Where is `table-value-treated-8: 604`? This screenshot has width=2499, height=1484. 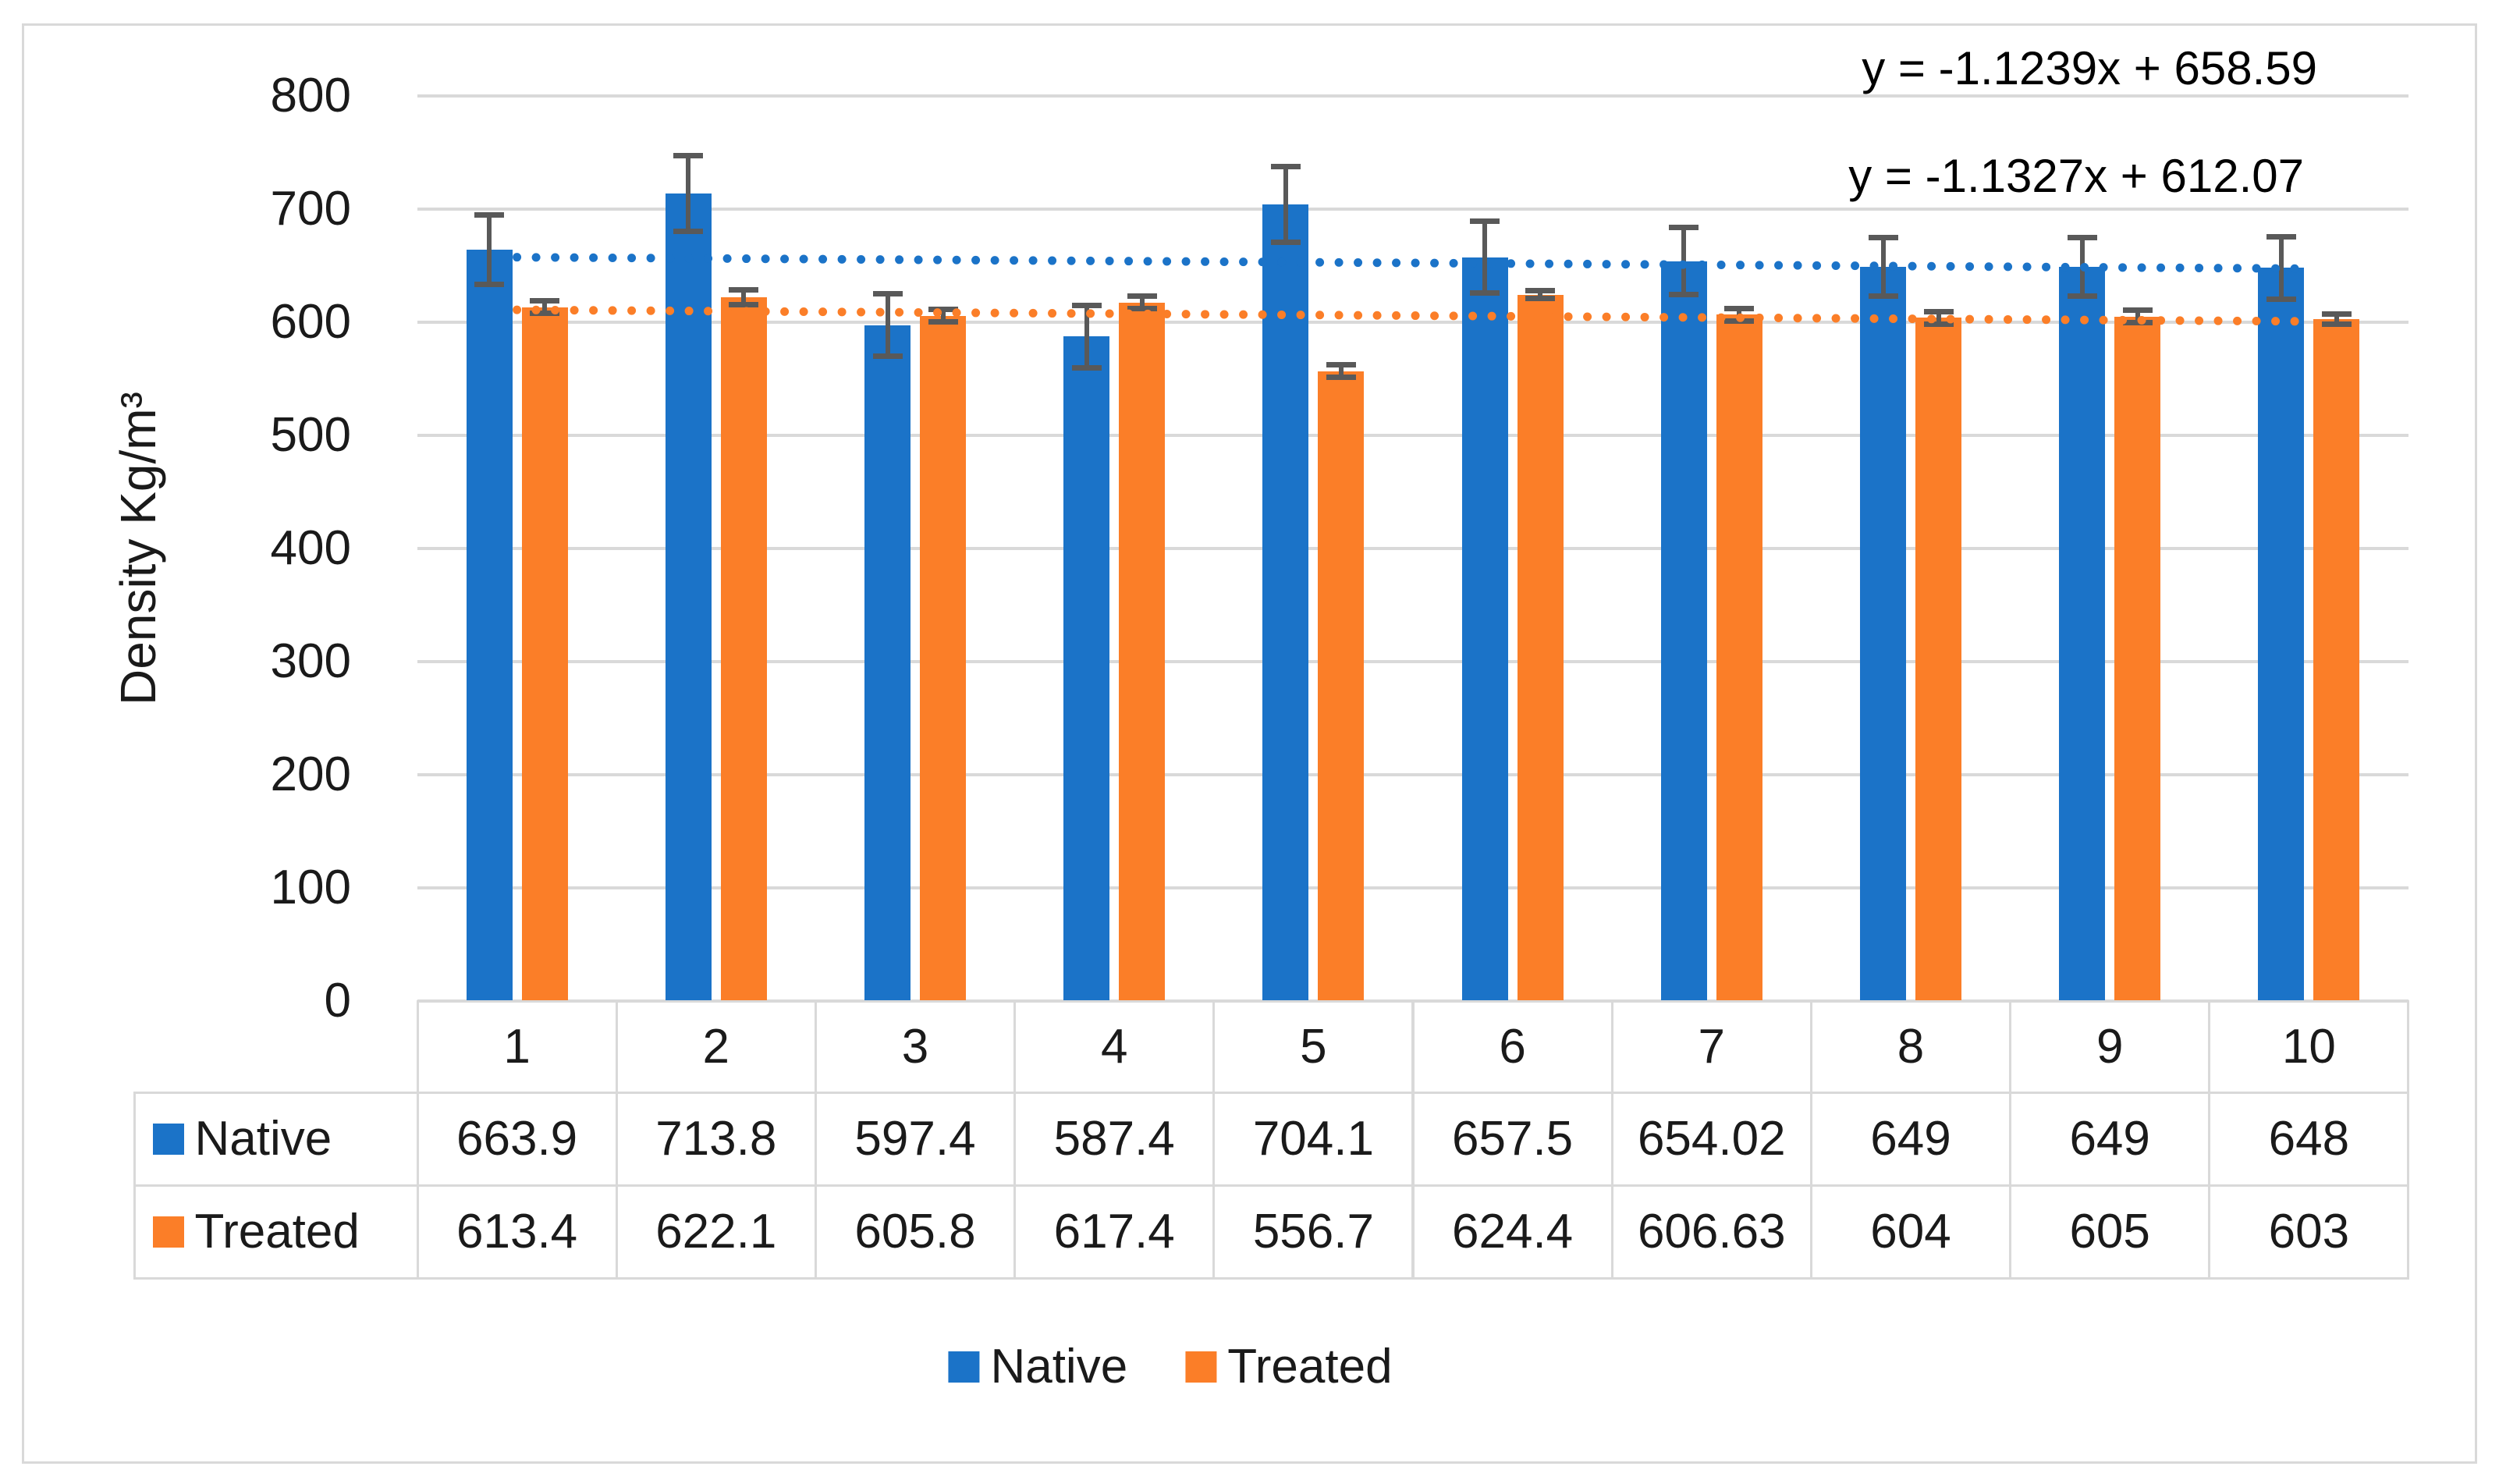
table-value-treated-8: 604 is located at coordinates (1910, 1232).